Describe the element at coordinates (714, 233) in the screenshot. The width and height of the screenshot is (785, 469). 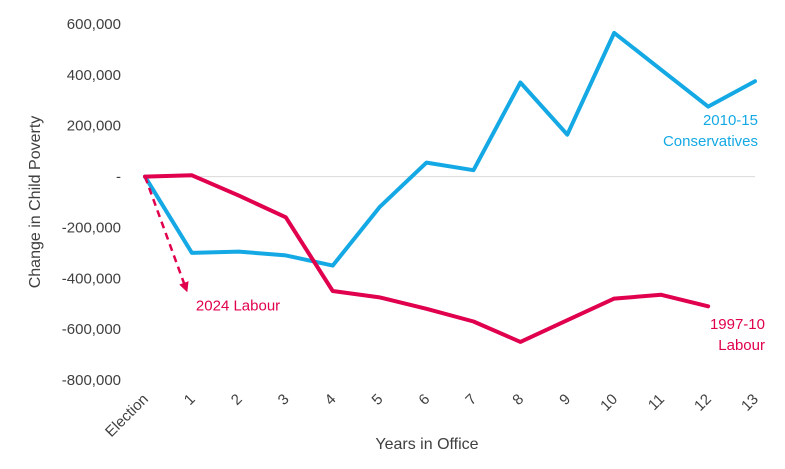
I see `series-labels: 2010-15 Conservatives 1997-10 Labour` at that location.